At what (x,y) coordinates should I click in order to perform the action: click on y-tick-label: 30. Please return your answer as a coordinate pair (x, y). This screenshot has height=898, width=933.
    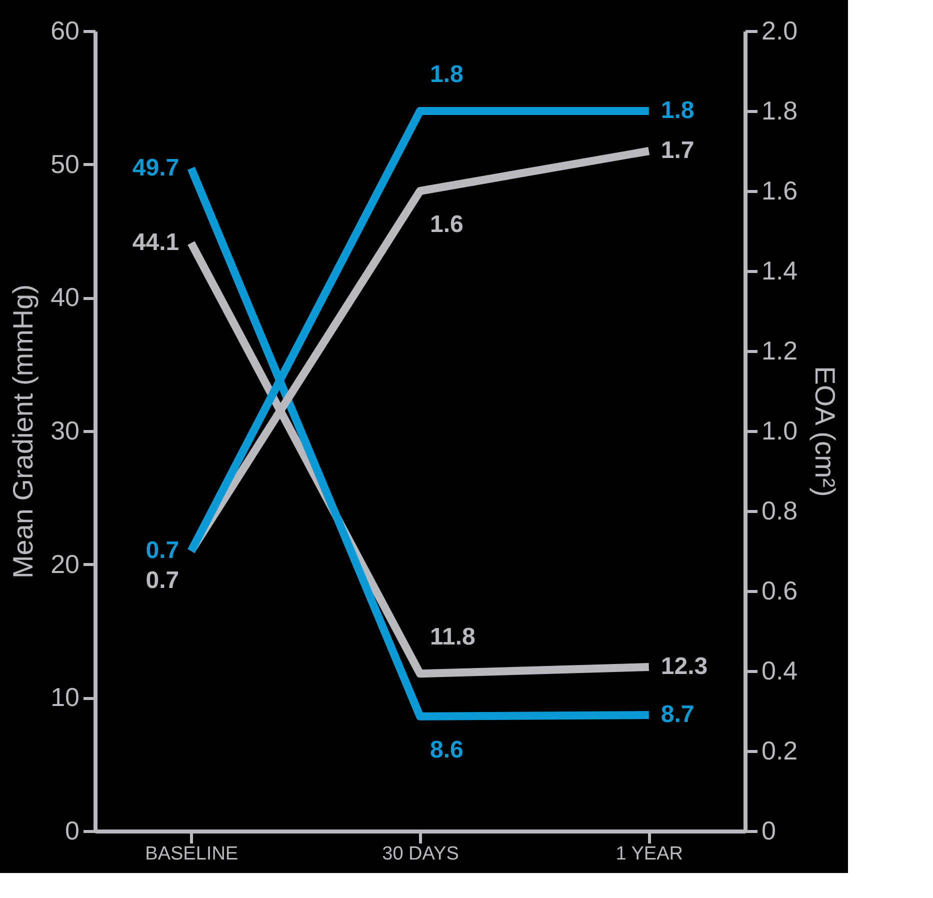
    Looking at the image, I should click on (65, 431).